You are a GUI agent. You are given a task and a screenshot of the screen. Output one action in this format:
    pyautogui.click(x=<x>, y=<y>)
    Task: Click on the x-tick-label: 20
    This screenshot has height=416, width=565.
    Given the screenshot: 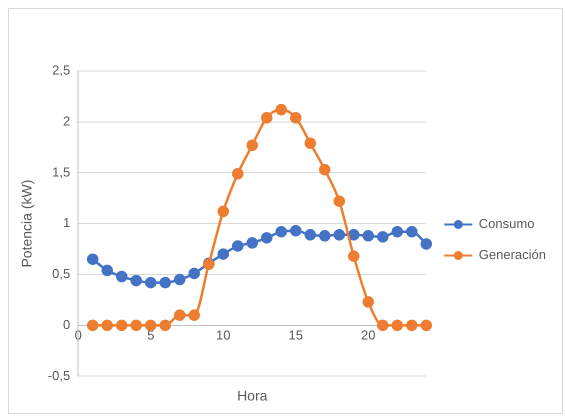 What is the action you would take?
    pyautogui.click(x=368, y=335)
    